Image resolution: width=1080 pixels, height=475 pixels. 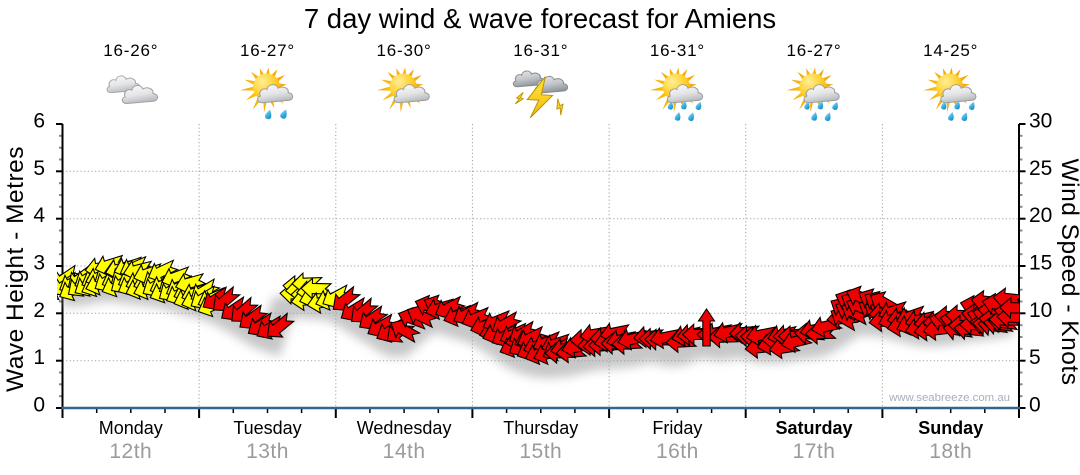 I want to click on svg-text: Friday, so click(x=677, y=428).